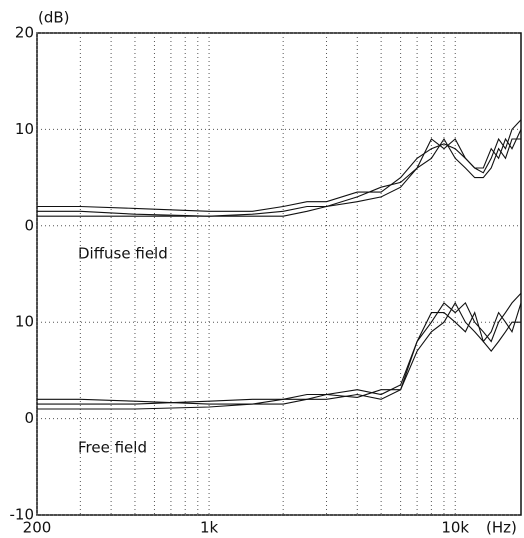 This screenshot has width=524, height=538. Describe the element at coordinates (112, 448) in the screenshot. I see `annotation: Free field` at that location.